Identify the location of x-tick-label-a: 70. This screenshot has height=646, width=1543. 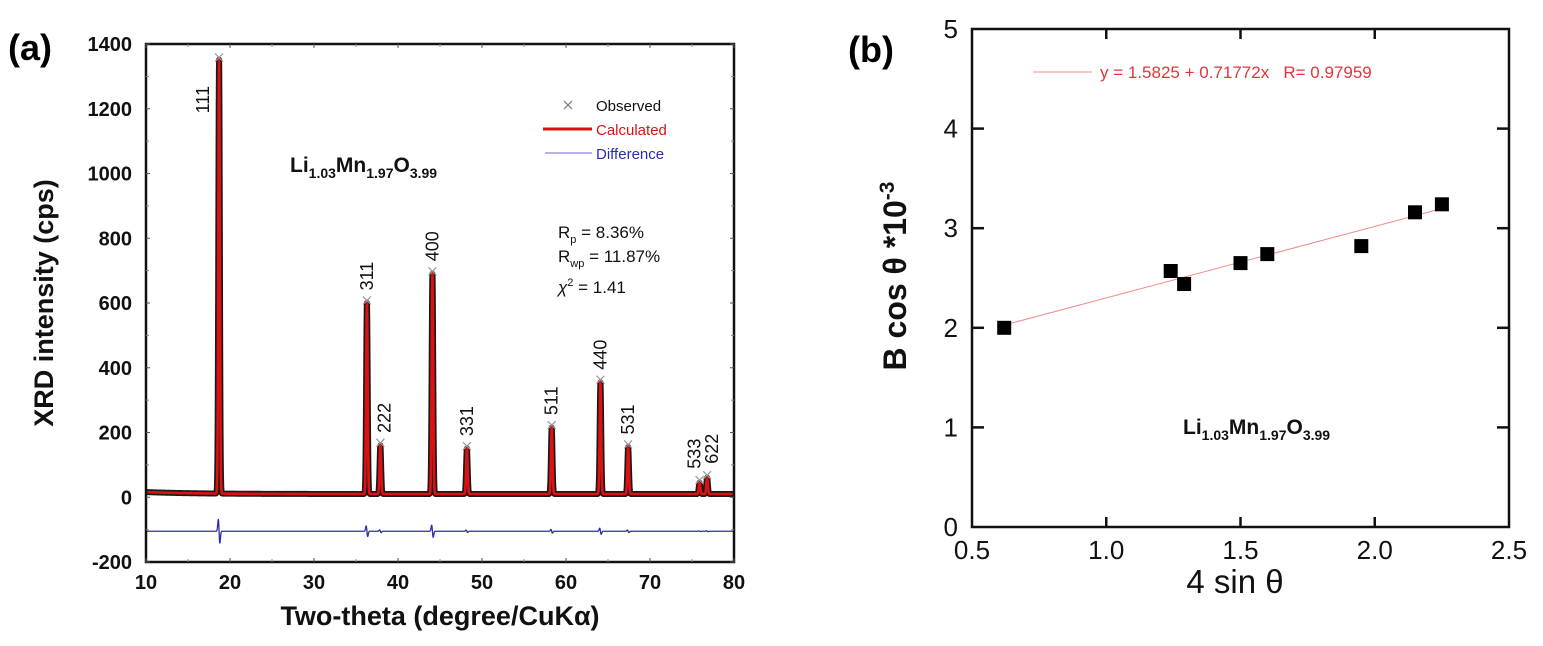
(650, 583).